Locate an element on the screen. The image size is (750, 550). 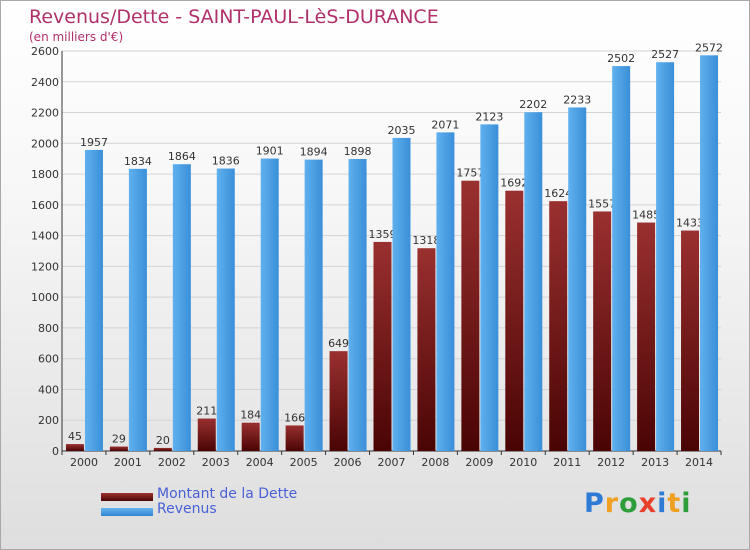
x-tick-label: 2007 is located at coordinates (392, 462).